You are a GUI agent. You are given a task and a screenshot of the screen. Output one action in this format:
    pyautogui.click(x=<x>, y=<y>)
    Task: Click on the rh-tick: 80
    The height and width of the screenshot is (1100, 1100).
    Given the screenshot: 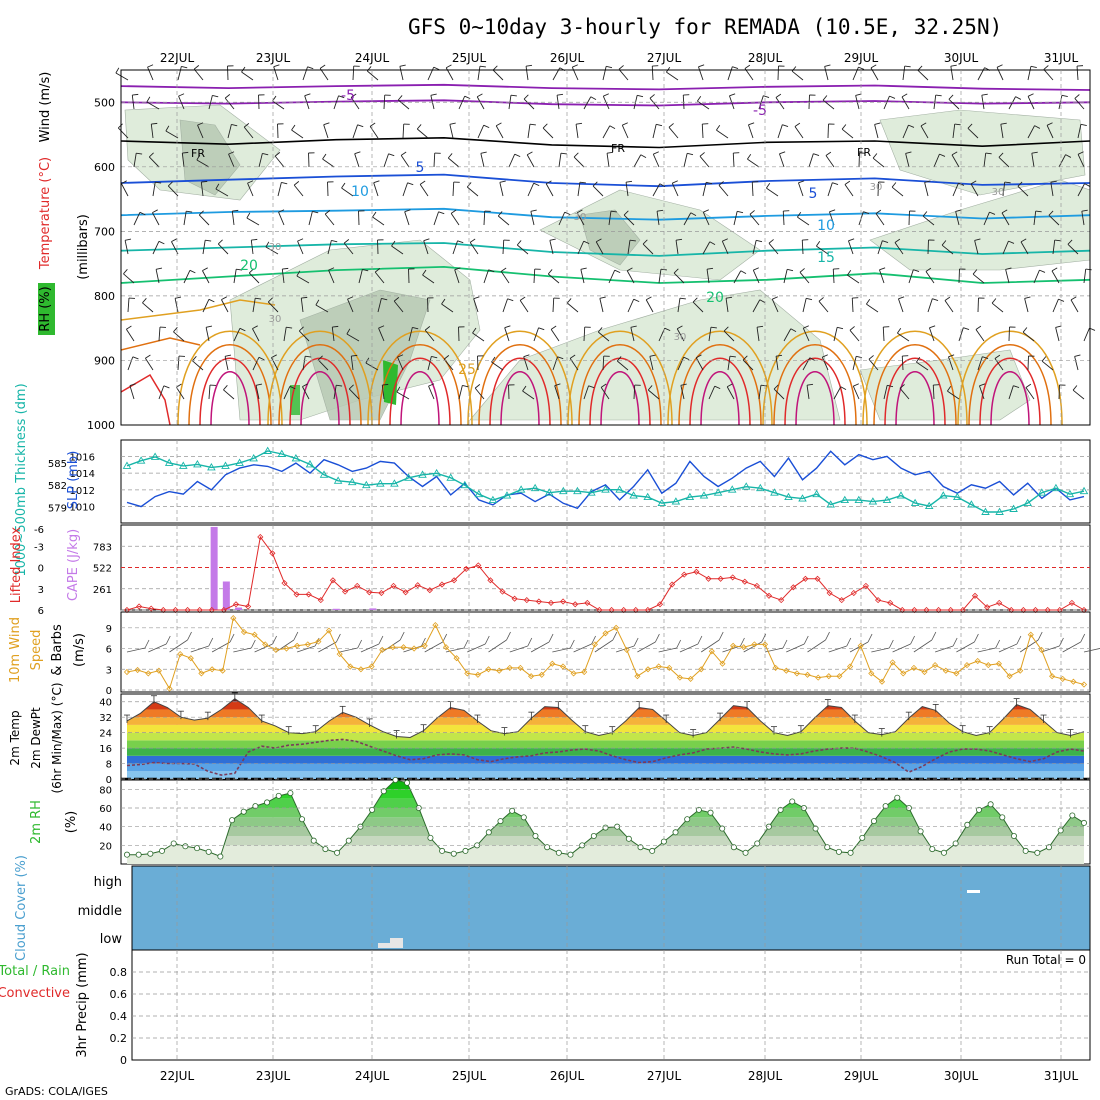 What is the action you would take?
    pyautogui.click(x=105, y=790)
    